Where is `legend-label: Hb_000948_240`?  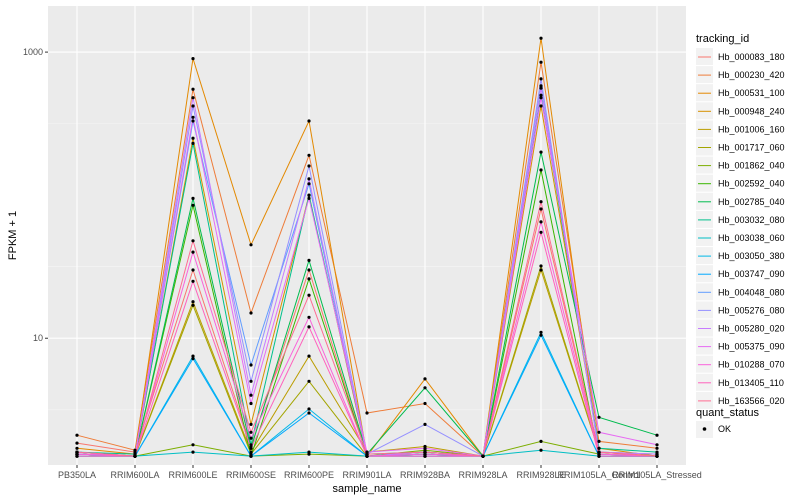
legend-label: Hb_000948_240 is located at coordinates (751, 111).